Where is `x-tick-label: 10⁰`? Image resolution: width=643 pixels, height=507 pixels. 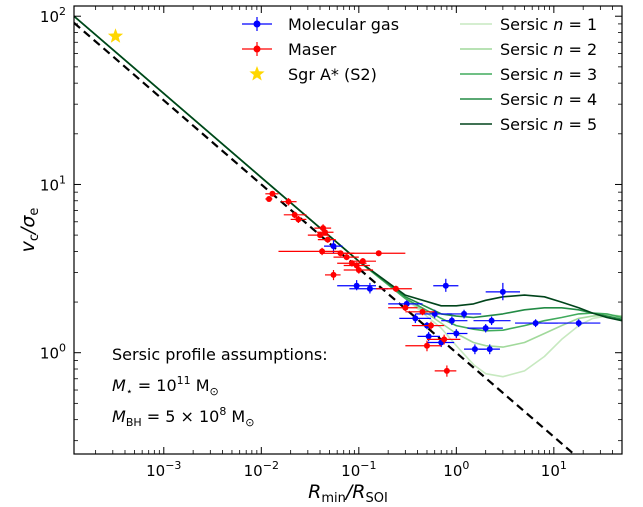 x-tick-label: 10⁰ is located at coordinates (456, 469).